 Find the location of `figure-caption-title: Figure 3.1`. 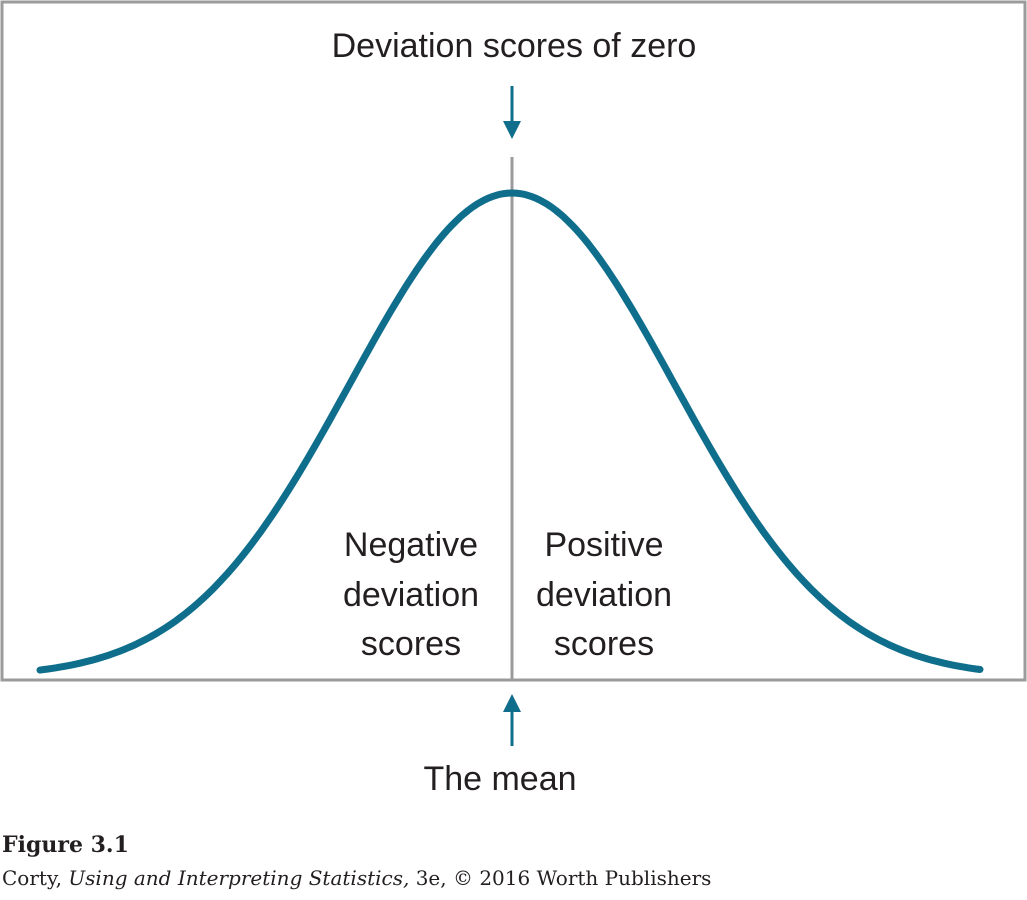

figure-caption-title: Figure 3.1 is located at coordinates (65, 845).